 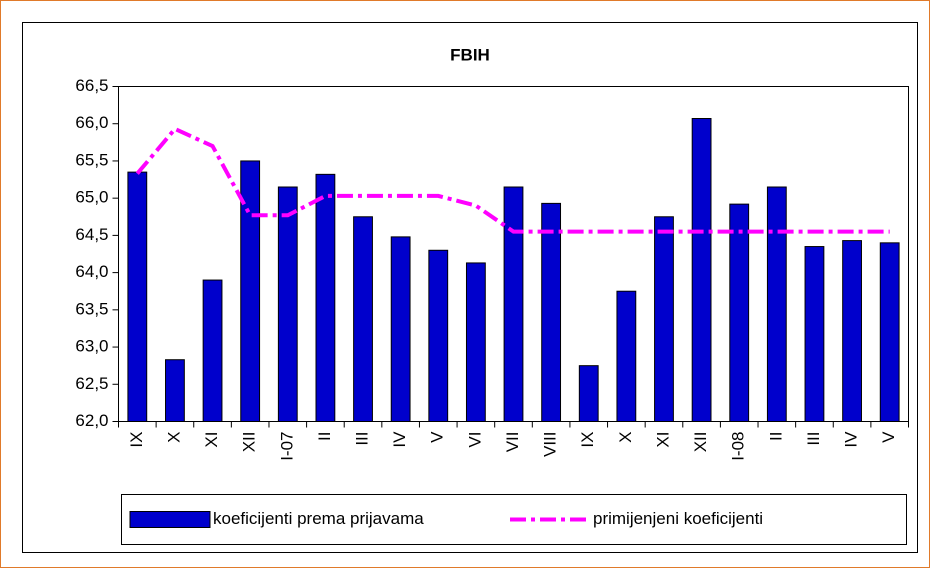 I want to click on y-tick-label: 63,5, so click(x=91, y=308).